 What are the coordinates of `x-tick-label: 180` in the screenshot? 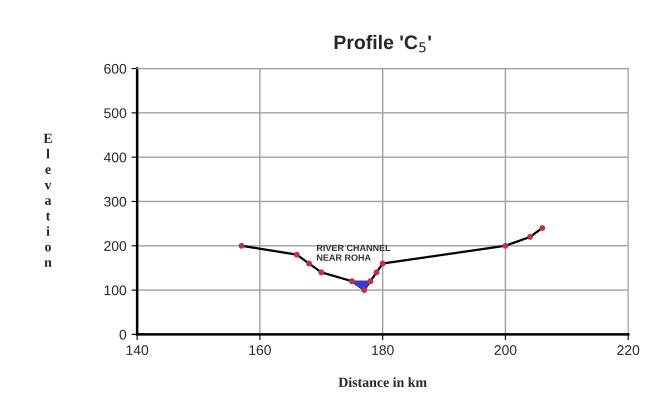 It's located at (383, 350).